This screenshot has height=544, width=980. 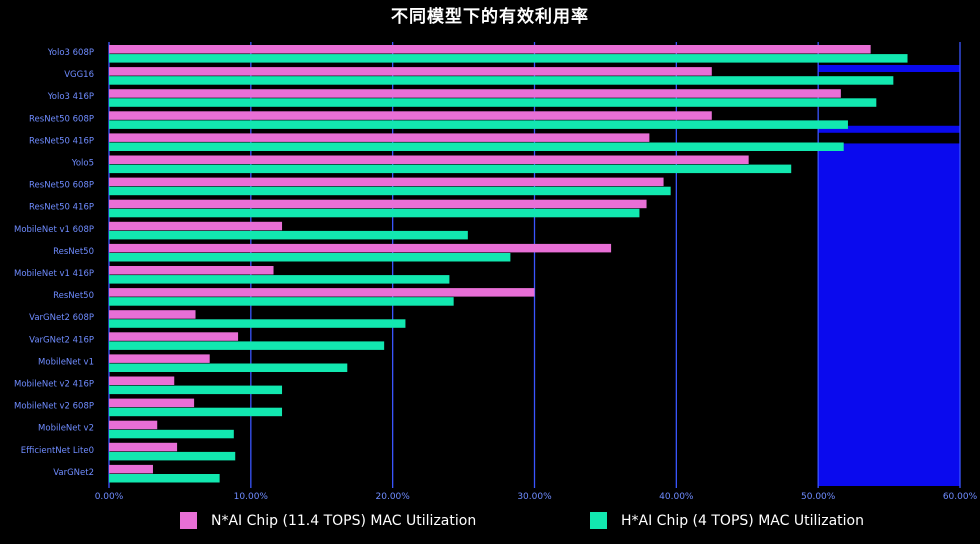 What do you see at coordinates (66, 362) in the screenshot?
I see `category-label: MobileNet v1` at bounding box center [66, 362].